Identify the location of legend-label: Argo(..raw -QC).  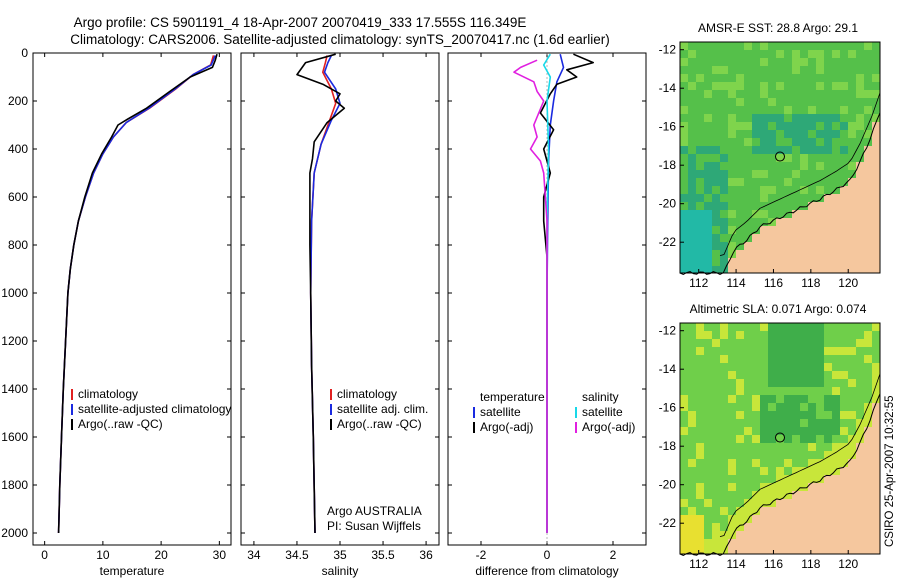
(120, 424).